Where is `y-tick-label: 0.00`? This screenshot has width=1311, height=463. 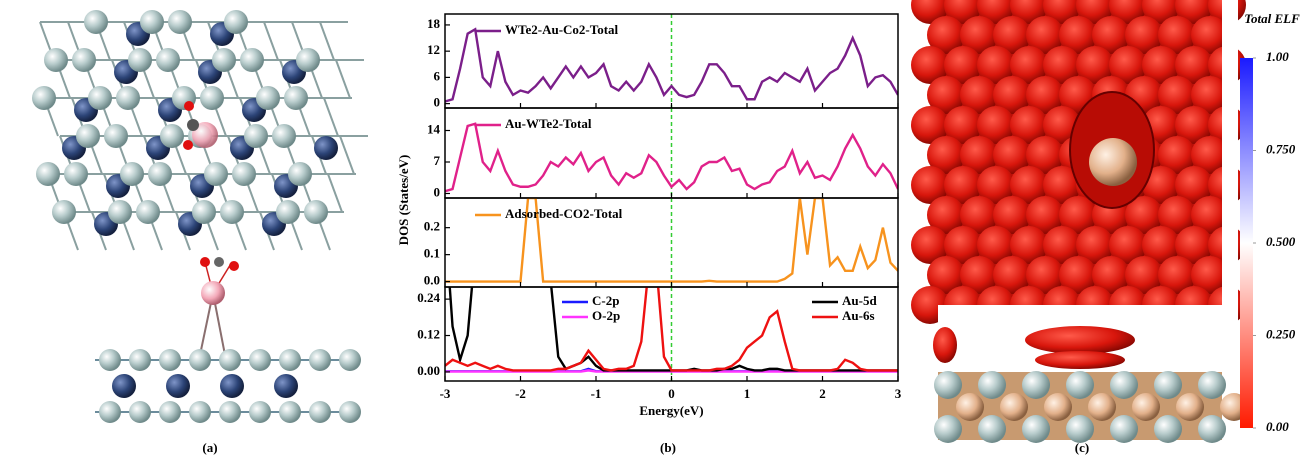
y-tick-label: 0.00 is located at coordinates (428, 370).